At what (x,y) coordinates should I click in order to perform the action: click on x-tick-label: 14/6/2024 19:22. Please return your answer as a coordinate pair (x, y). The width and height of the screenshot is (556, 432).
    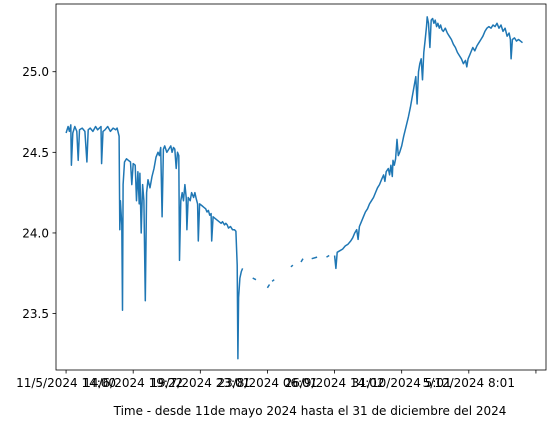
    Looking at the image, I should click on (133, 383).